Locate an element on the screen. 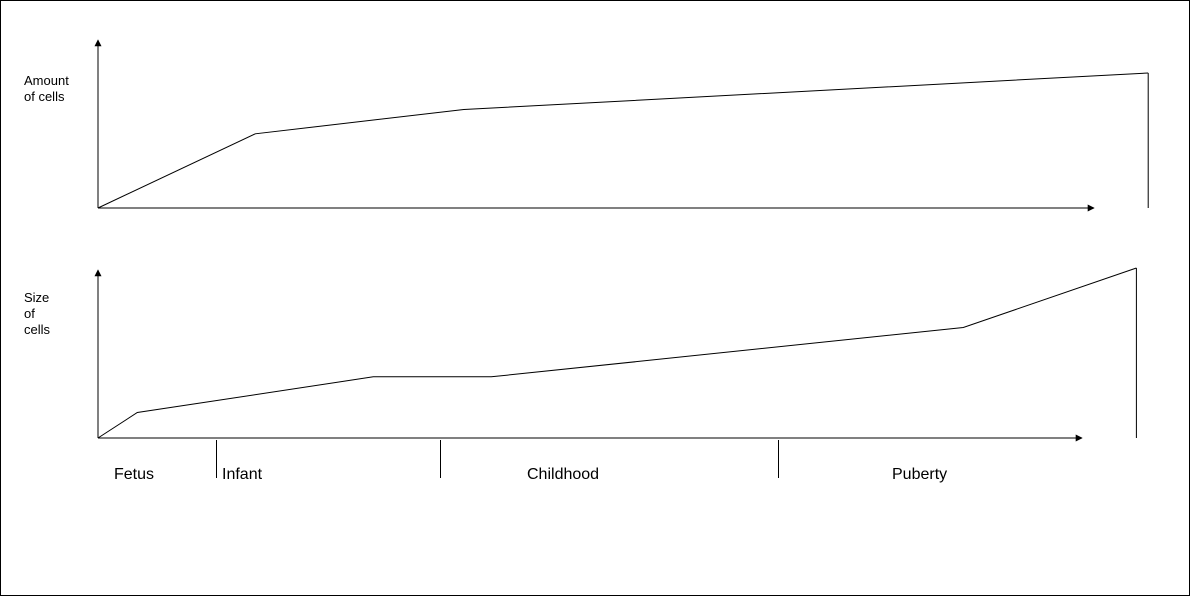  phase-labels: Fetus Infant Childhood Puberty is located at coordinates (530, 474).